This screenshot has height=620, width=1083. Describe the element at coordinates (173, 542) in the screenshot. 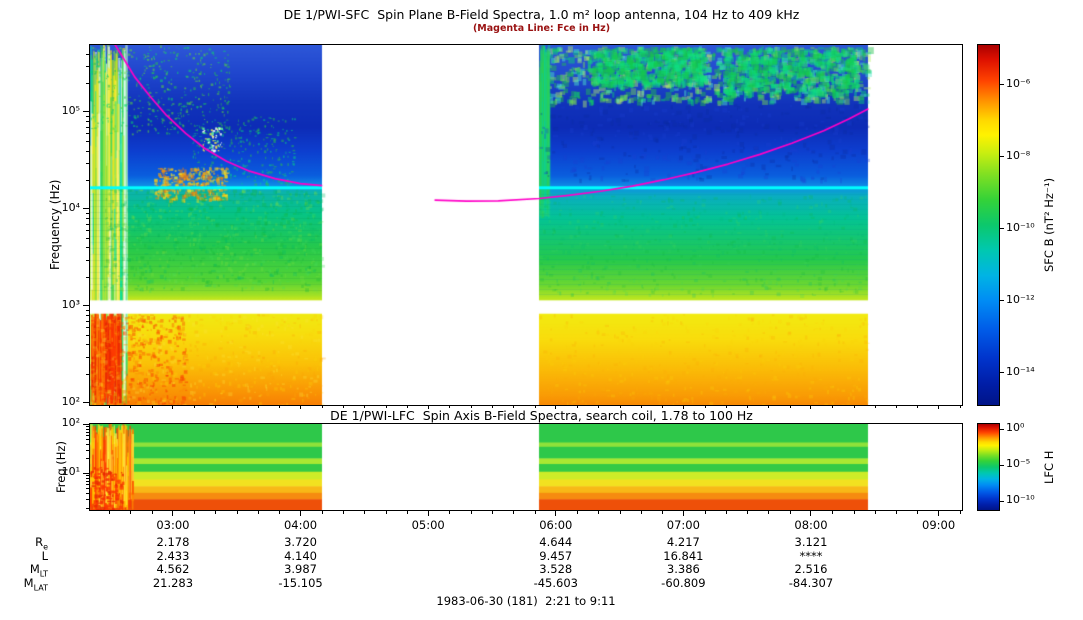

I see `ephemeris-value: 2.178` at that location.